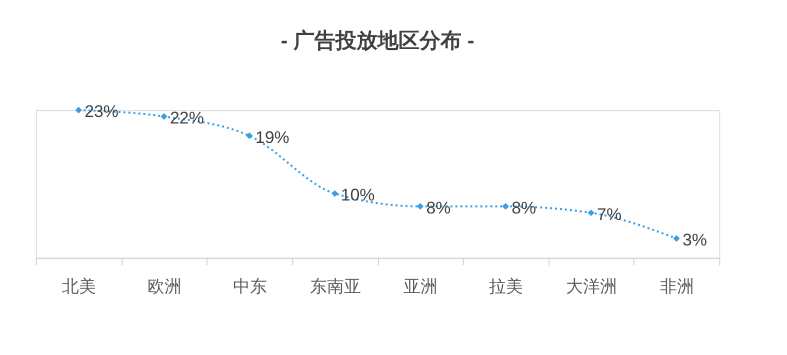  What do you see at coordinates (506, 286) in the screenshot?
I see `x-tick-label: 拉美` at bounding box center [506, 286].